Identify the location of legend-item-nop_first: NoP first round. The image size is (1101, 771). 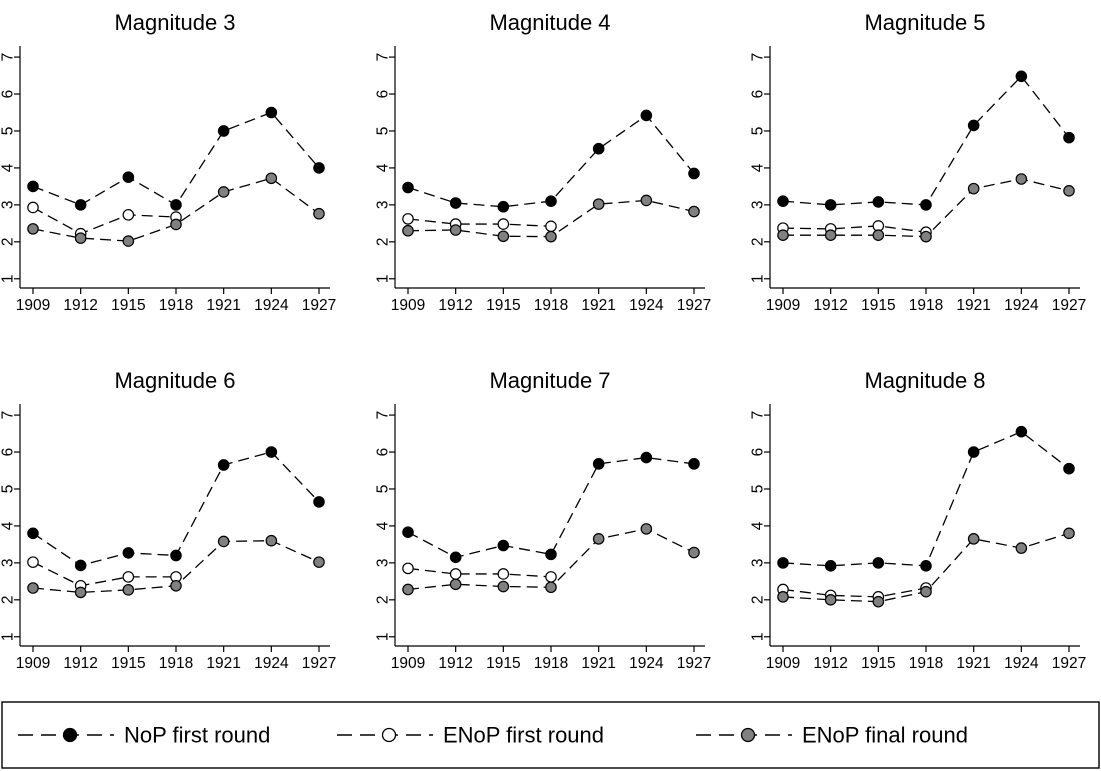
(144, 735).